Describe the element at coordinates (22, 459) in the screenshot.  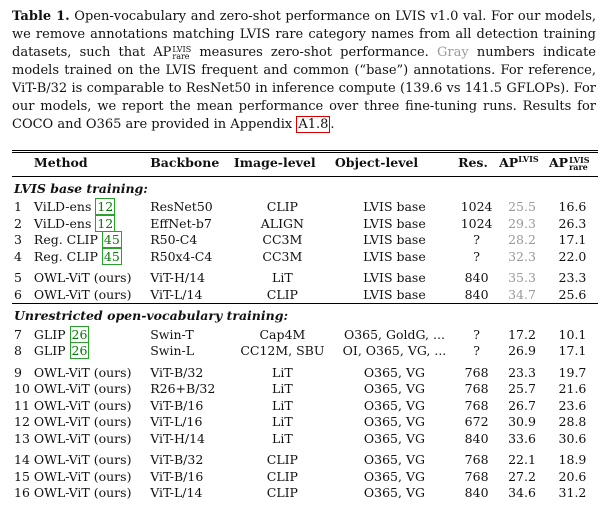
I see `row-number: 14` at that location.